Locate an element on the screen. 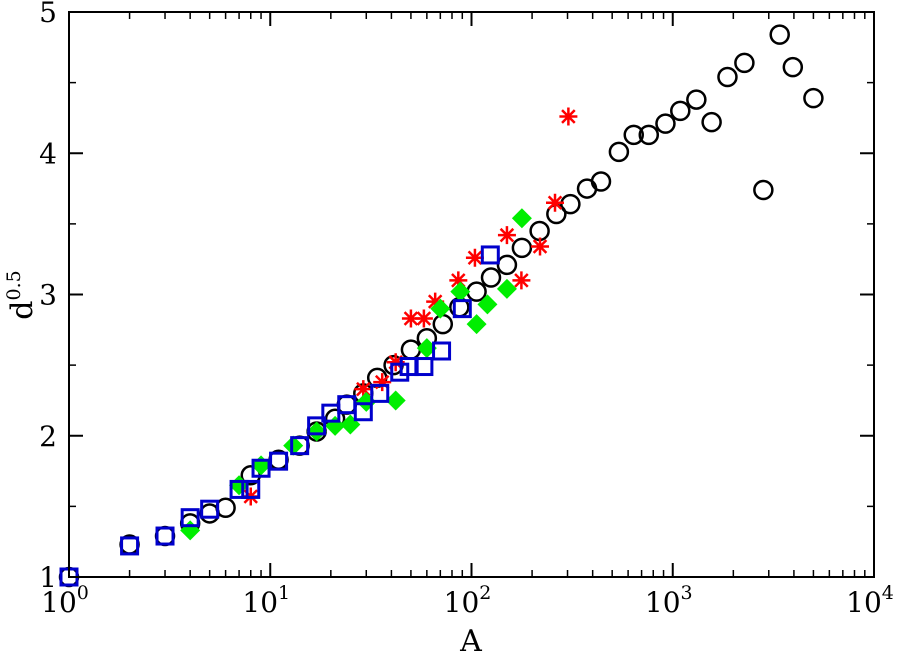 This screenshot has width=899, height=655. x-axis-label: A is located at coordinates (470, 639).